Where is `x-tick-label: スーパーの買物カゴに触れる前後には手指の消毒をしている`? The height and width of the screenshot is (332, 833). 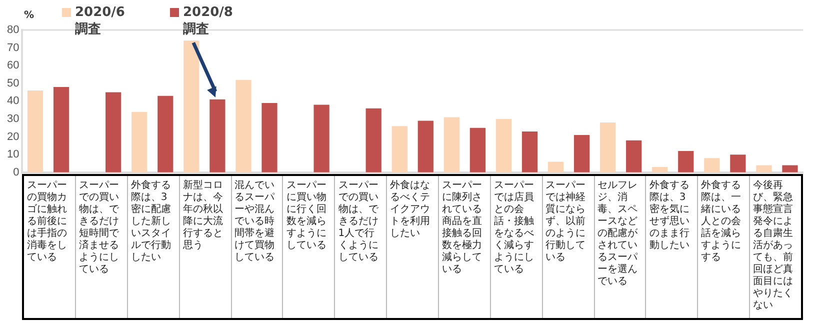
x-tick-label: スーパーの買物カゴに触れる前後には手指の消毒をしている is located at coordinates (47, 222).